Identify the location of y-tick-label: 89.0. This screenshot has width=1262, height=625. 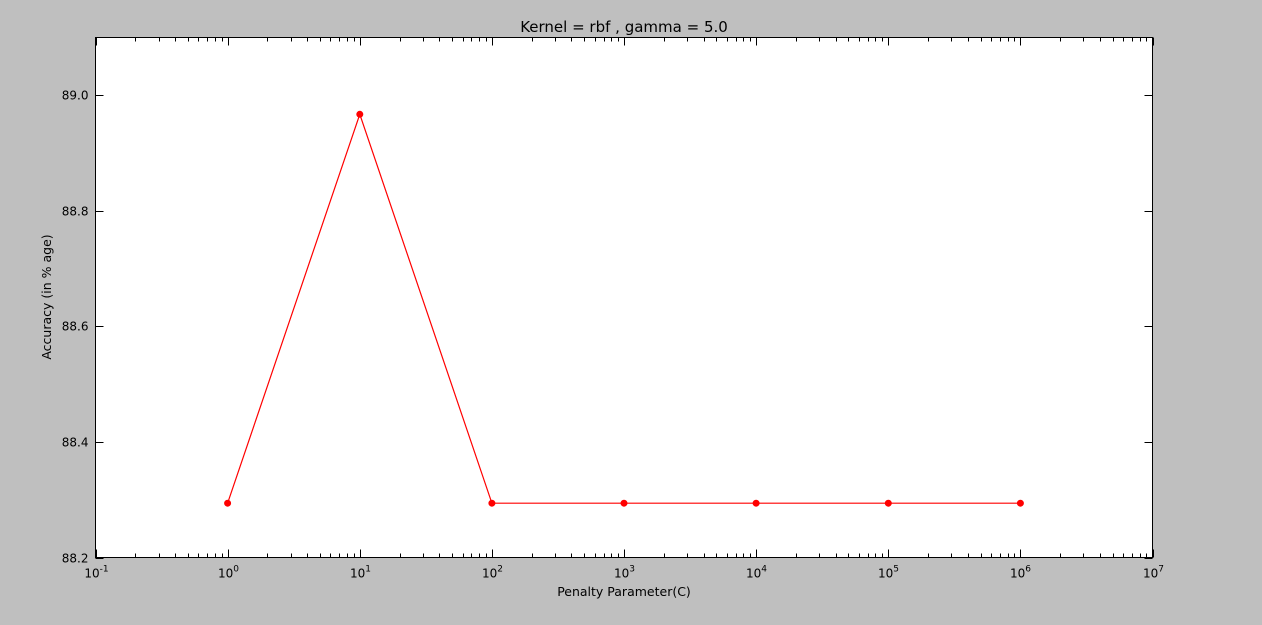
(75, 96).